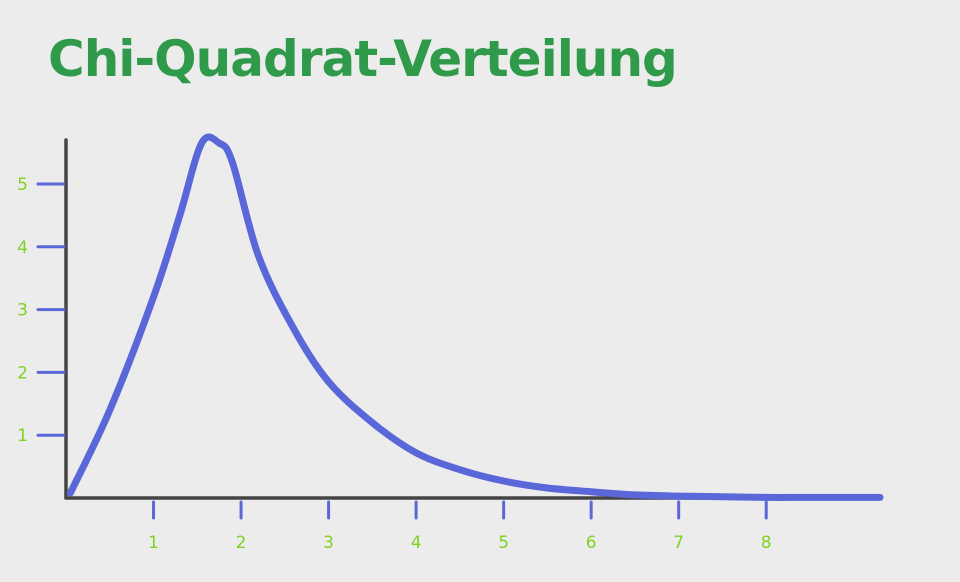 The image size is (960, 582). I want to click on x-tick-label: 1, so click(153, 543).